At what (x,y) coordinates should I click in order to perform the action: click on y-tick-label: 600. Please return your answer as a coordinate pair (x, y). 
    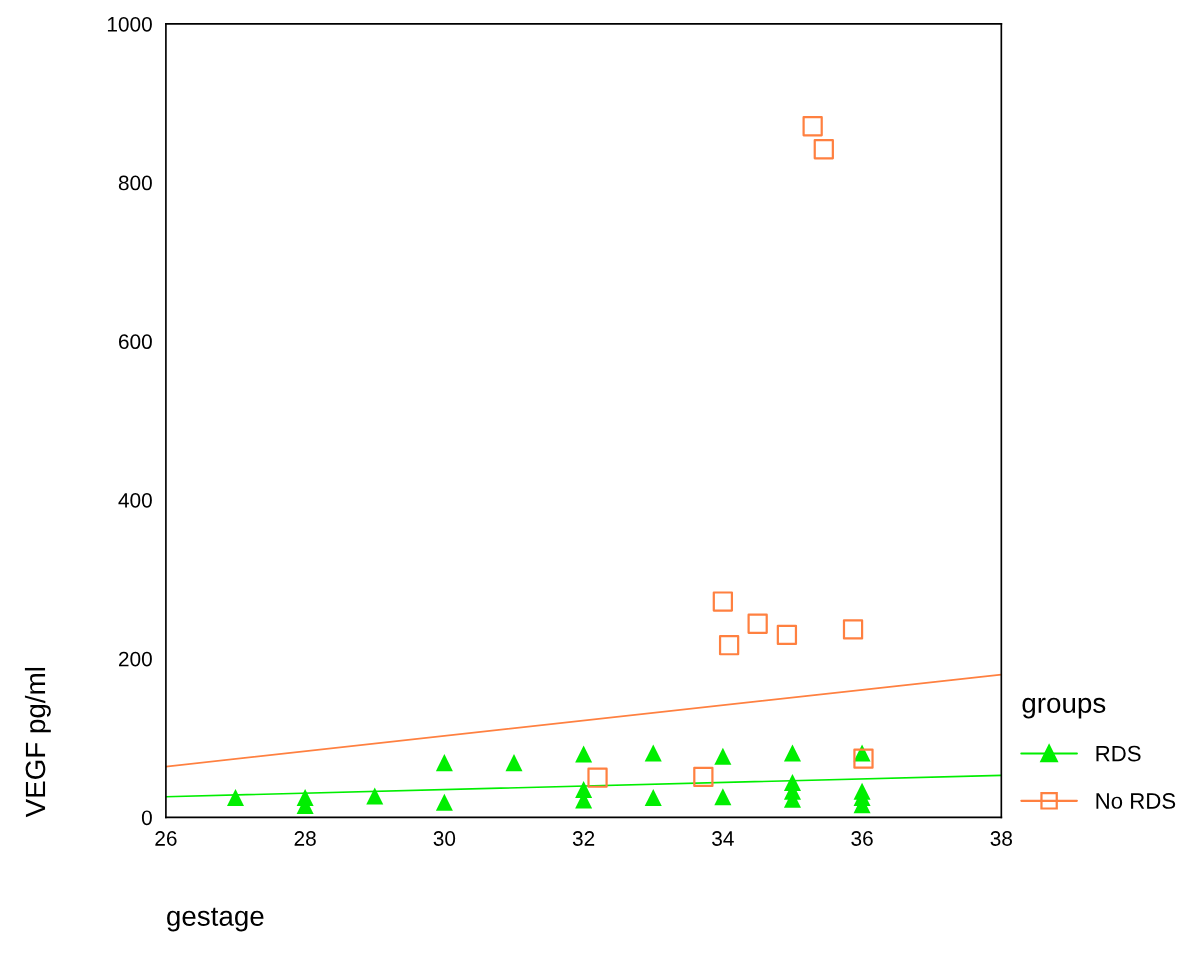
    Looking at the image, I should click on (135, 342).